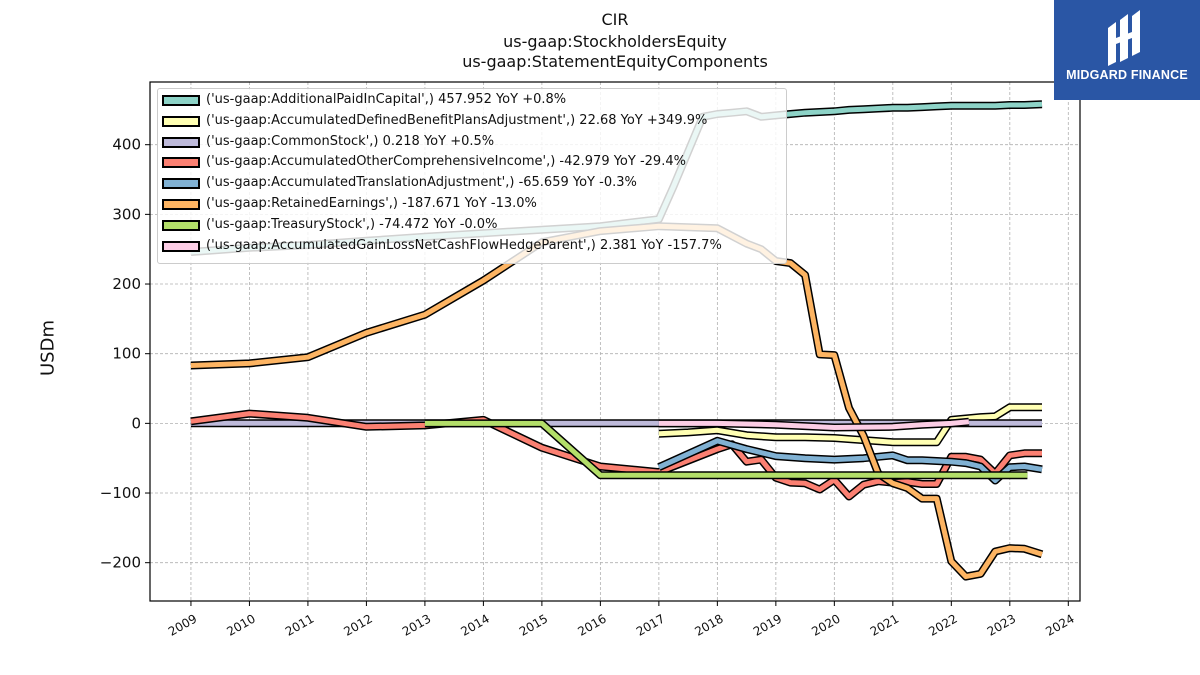 This screenshot has width=1200, height=675. What do you see at coordinates (591, 624) in the screenshot?
I see `x-tick-label: 2016` at bounding box center [591, 624].